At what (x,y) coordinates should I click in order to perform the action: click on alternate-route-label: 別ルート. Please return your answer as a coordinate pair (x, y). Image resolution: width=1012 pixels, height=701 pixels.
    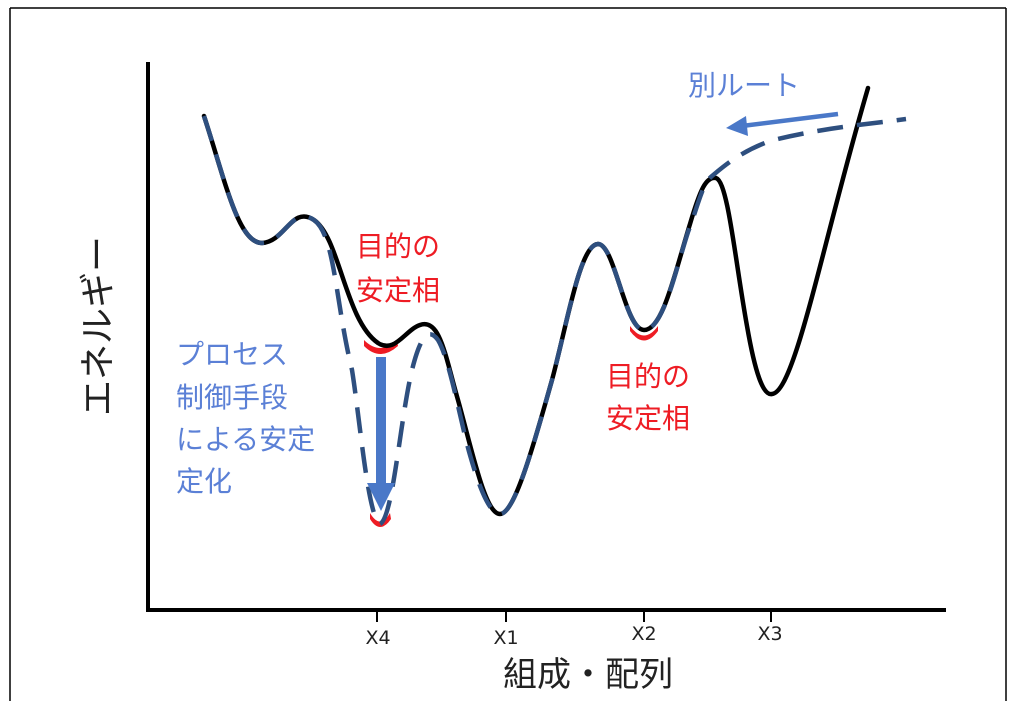
    Looking at the image, I should click on (744, 85).